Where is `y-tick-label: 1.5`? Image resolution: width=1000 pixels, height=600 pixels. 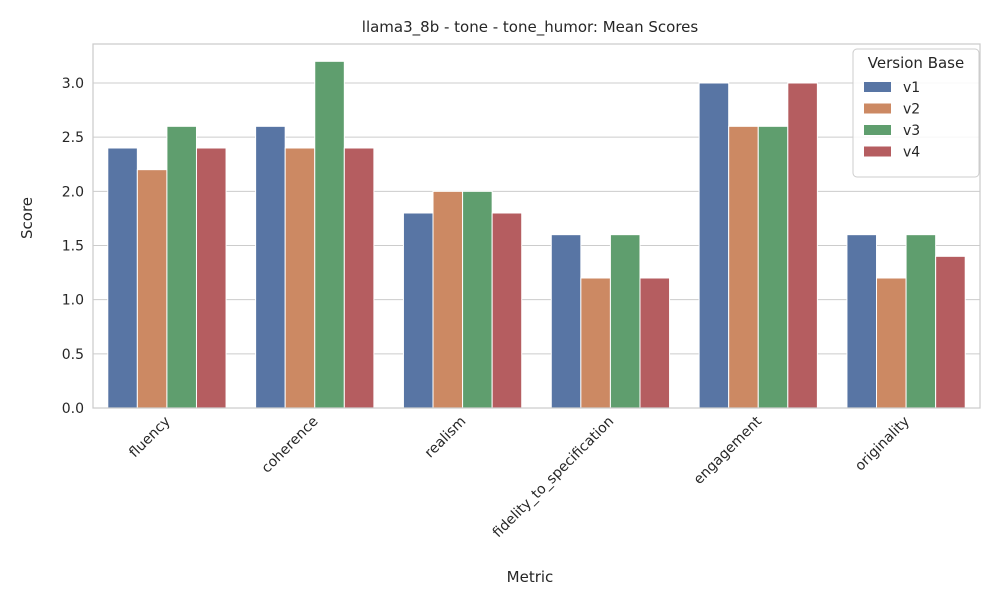
y-tick-label: 1.5 is located at coordinates (73, 247).